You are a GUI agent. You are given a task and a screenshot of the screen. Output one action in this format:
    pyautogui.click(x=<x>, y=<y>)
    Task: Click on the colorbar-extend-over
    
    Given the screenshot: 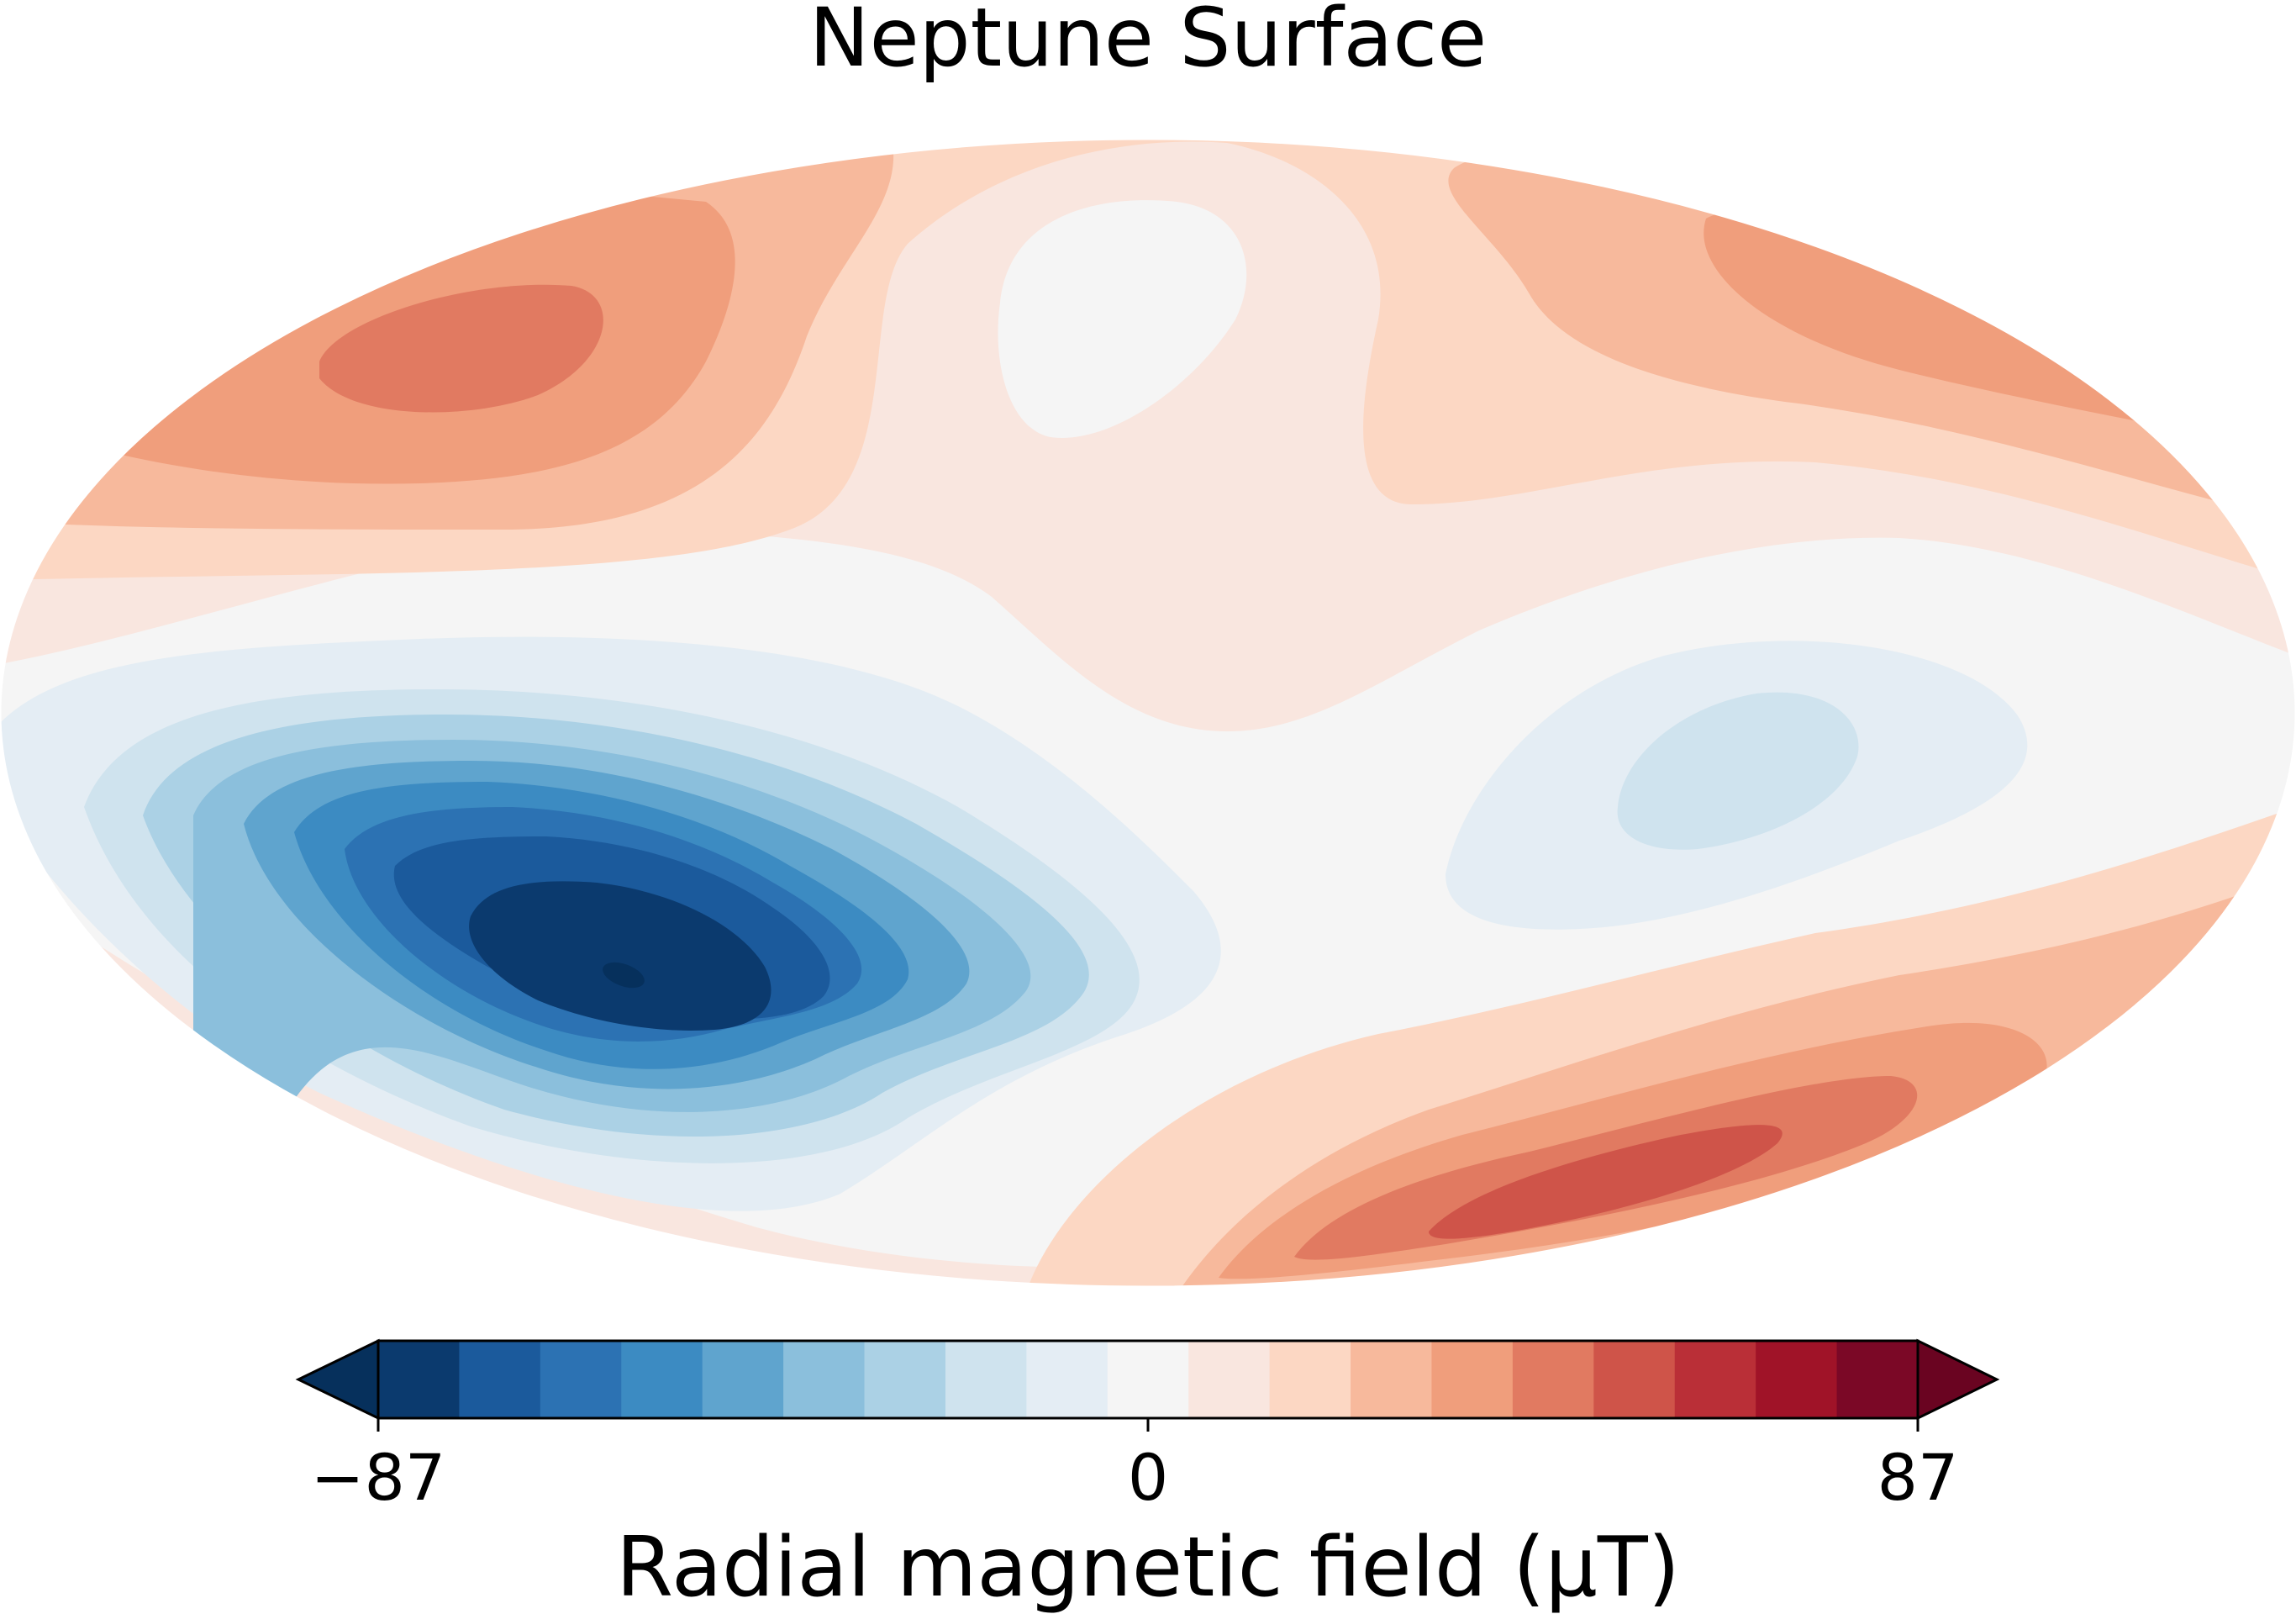 What is the action you would take?
    pyautogui.click(x=1958, y=1379)
    